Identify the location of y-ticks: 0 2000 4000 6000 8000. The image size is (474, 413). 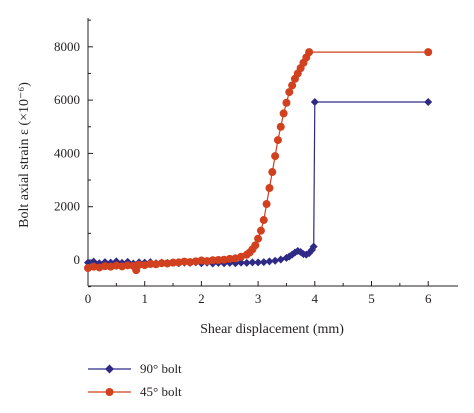
(73, 153).